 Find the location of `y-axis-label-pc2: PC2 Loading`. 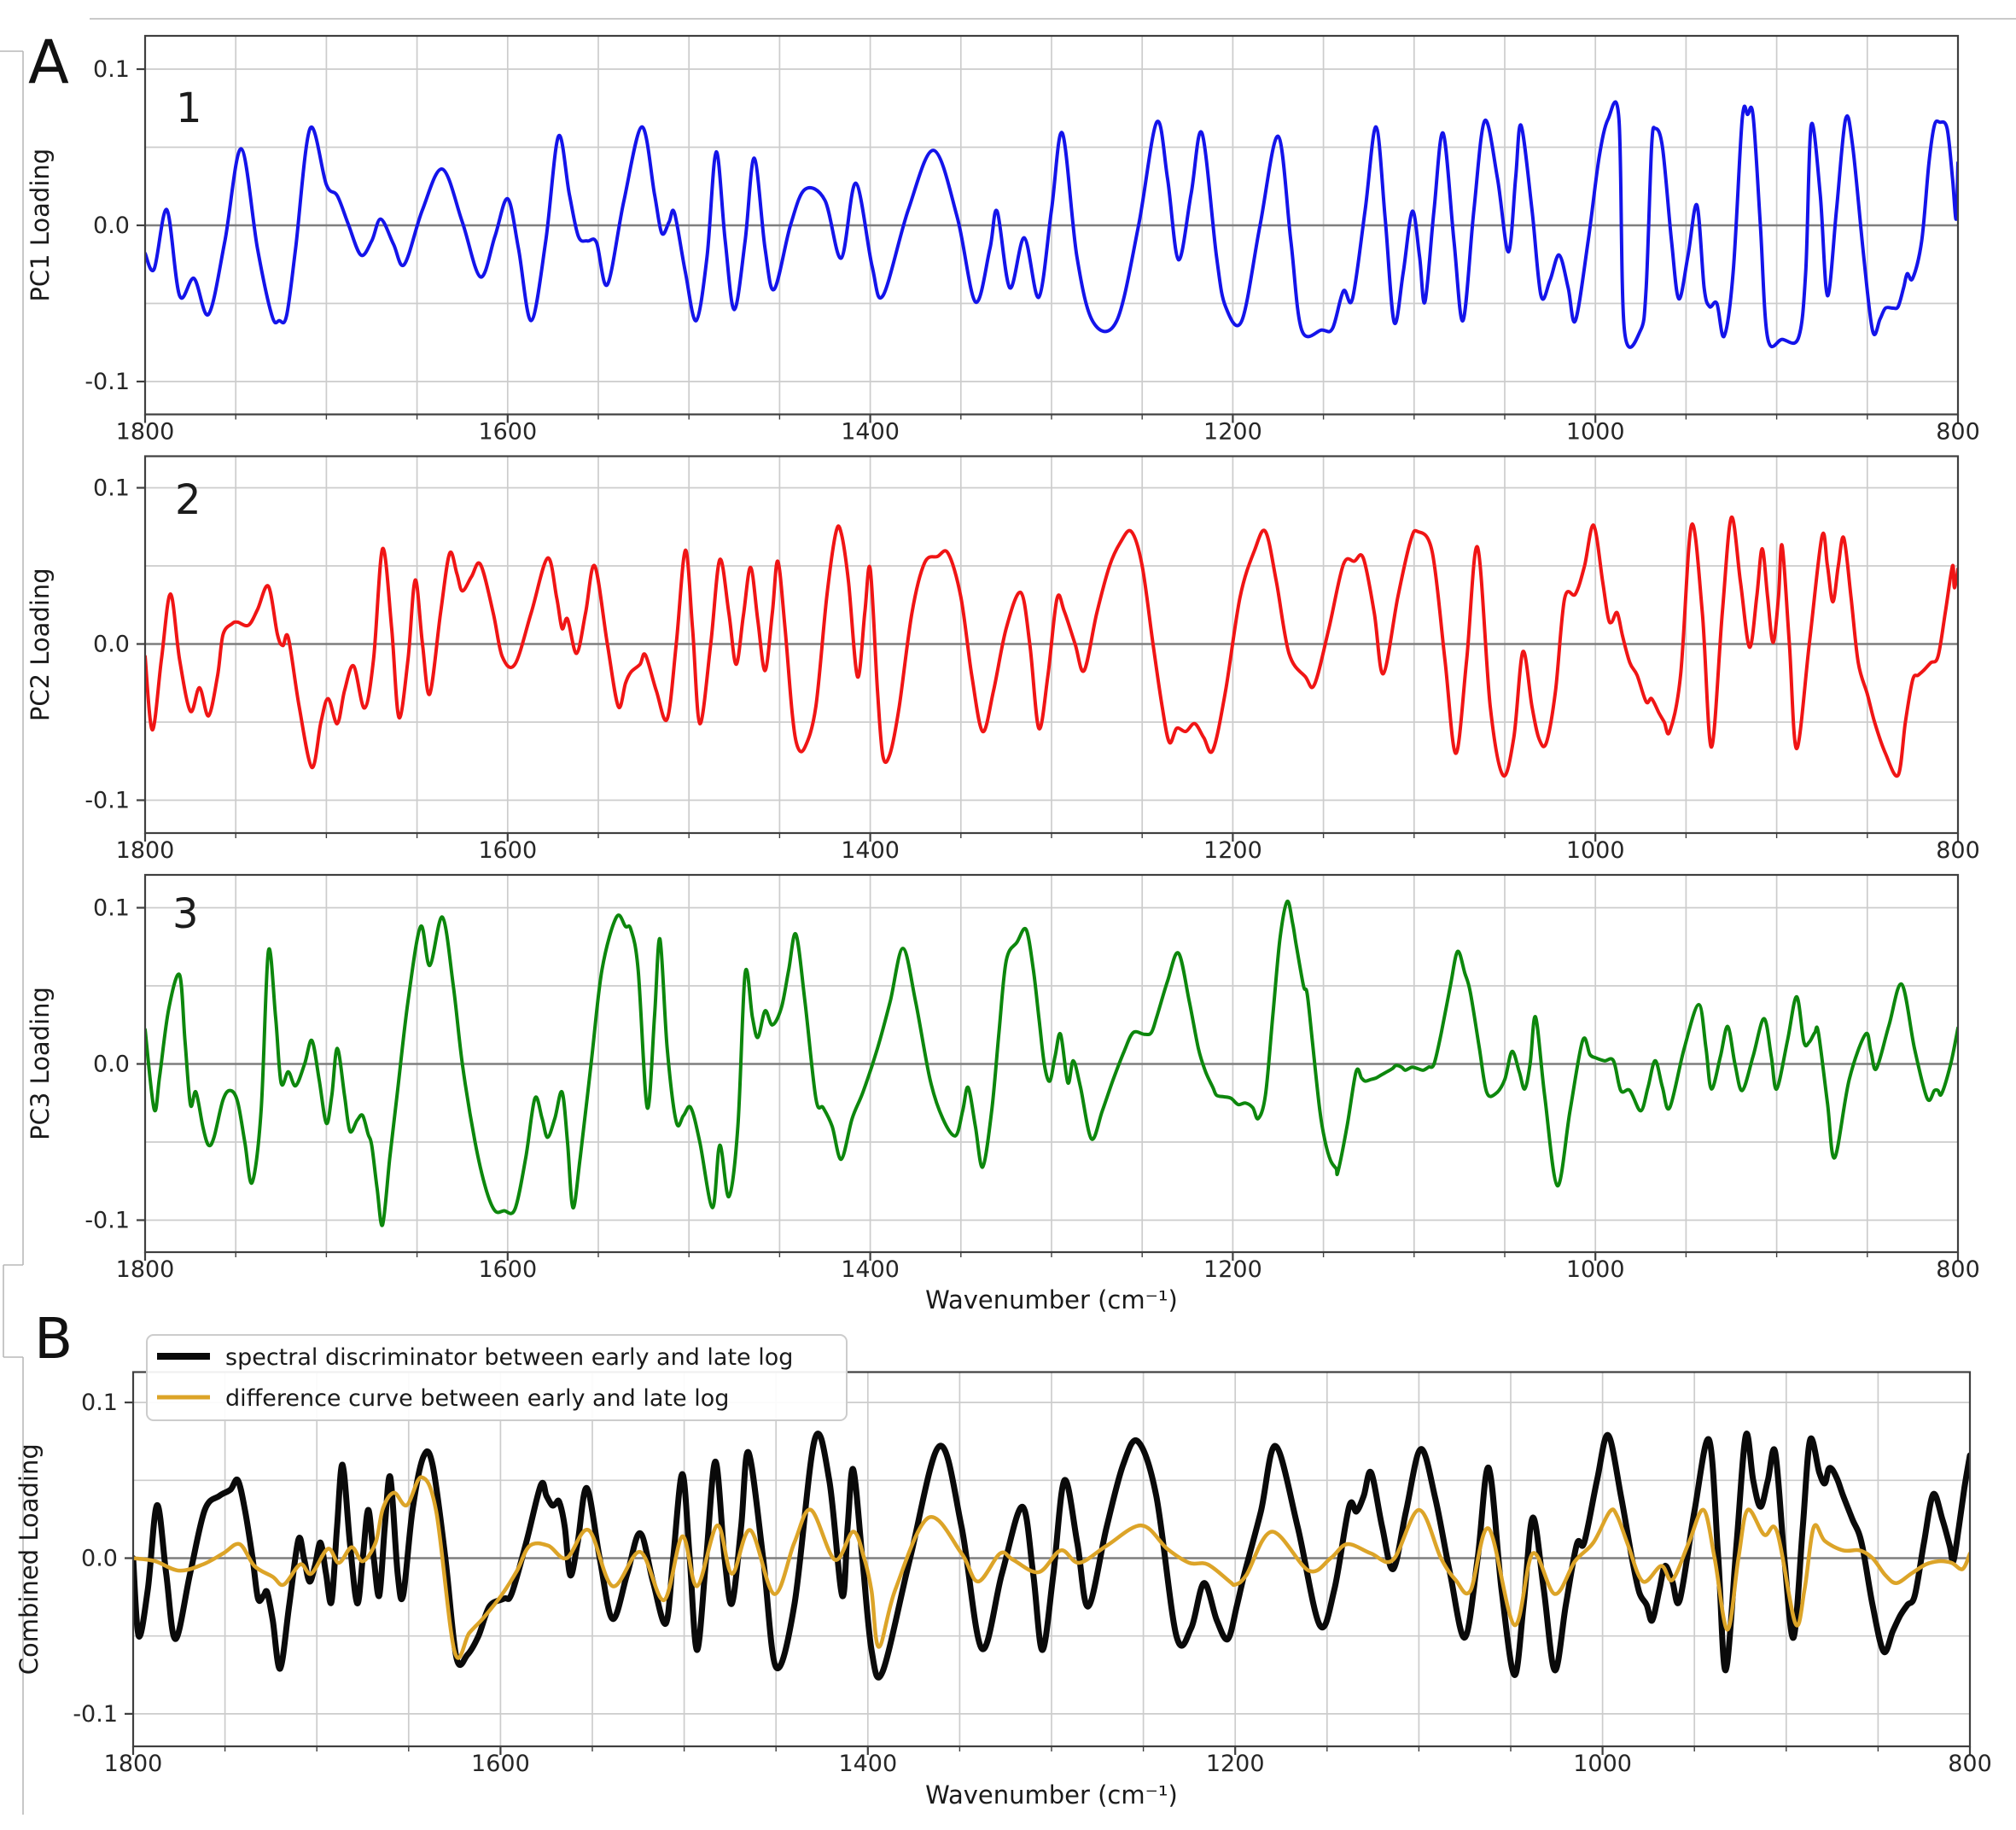

y-axis-label-pc2: PC2 Loading is located at coordinates (40, 644).